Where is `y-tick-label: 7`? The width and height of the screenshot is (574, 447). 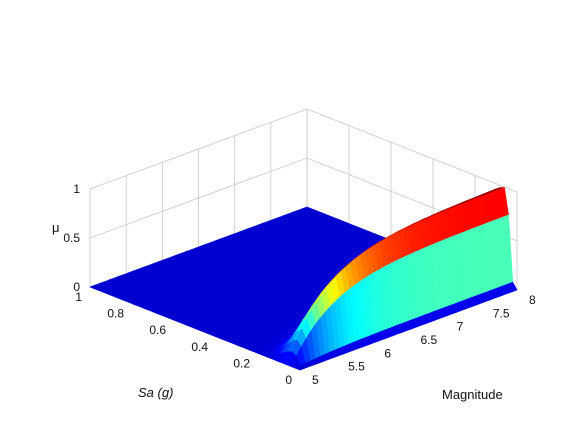 y-tick-label: 7 is located at coordinates (460, 327).